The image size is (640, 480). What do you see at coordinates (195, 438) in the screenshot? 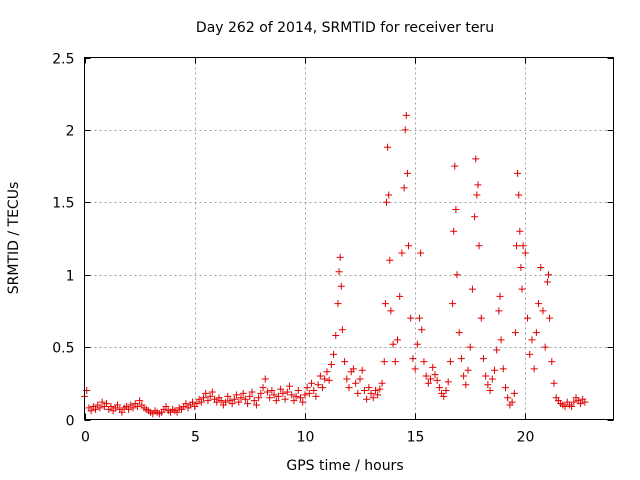
I see `x-tick-label: 5` at bounding box center [195, 438].